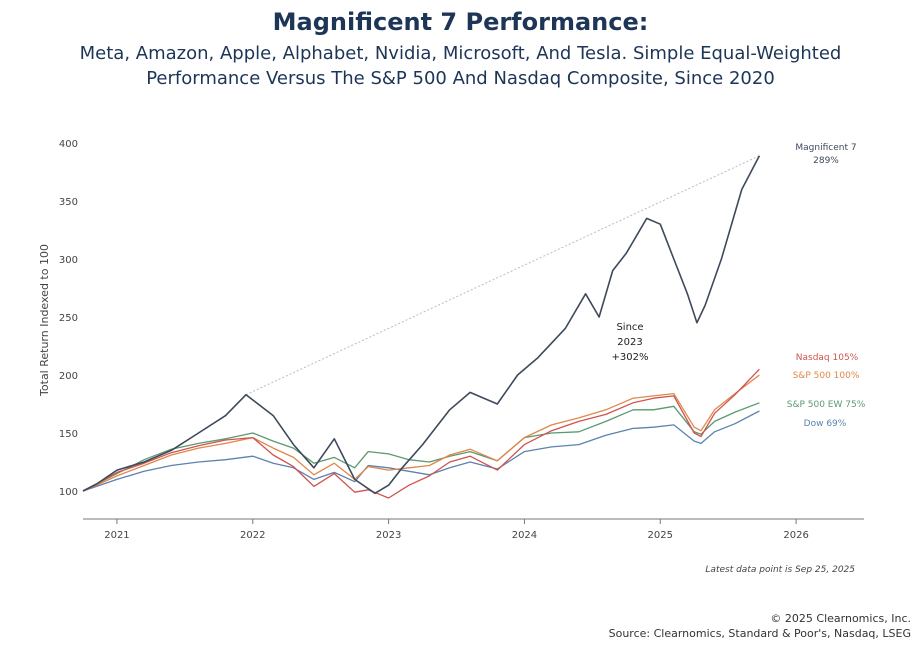 Image resolution: width=921 pixels, height=647 pixels. What do you see at coordinates (421, 451) in the screenshot?
I see `series-line-dow` at bounding box center [421, 451].